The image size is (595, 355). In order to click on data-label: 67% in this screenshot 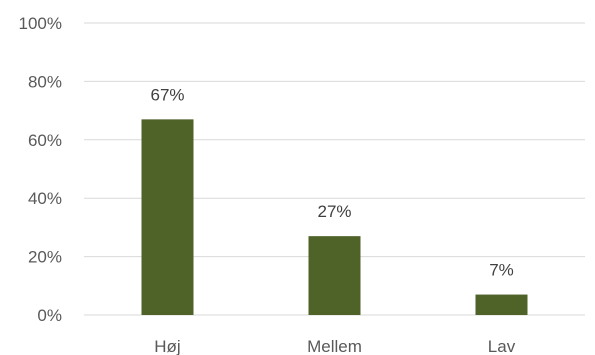, I will do `click(167, 94)`.